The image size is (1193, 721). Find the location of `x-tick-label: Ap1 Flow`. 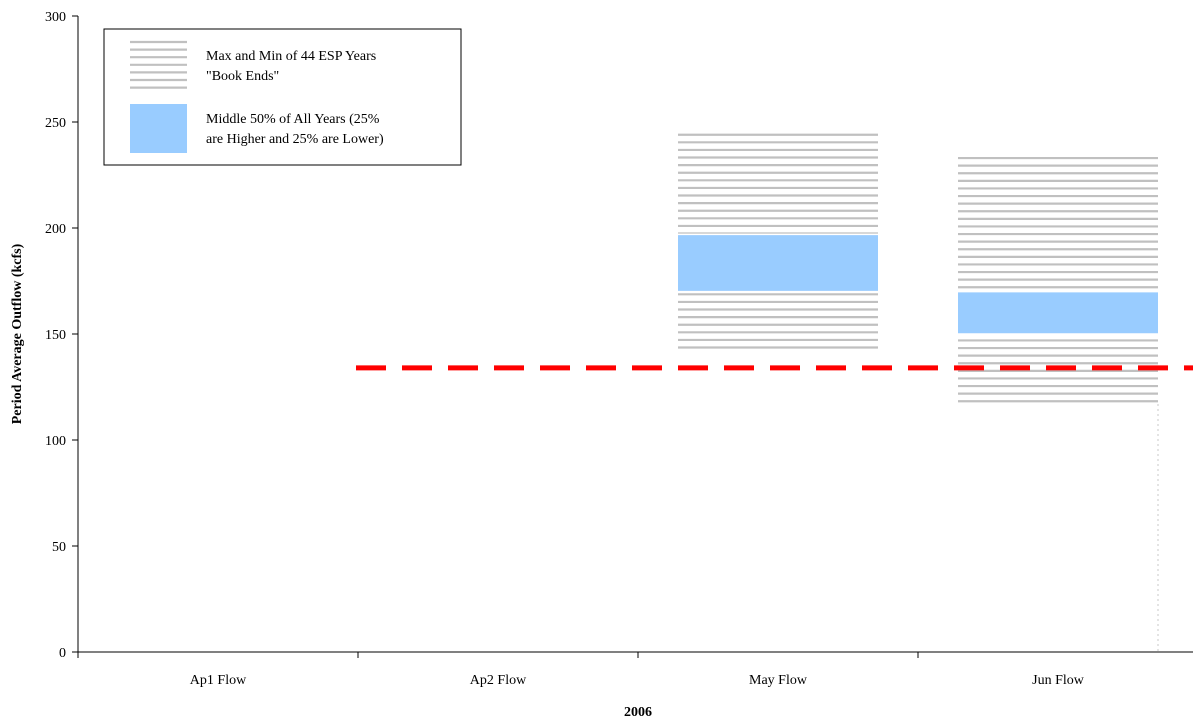

x-tick-label: Ap1 Flow is located at coordinates (218, 680).